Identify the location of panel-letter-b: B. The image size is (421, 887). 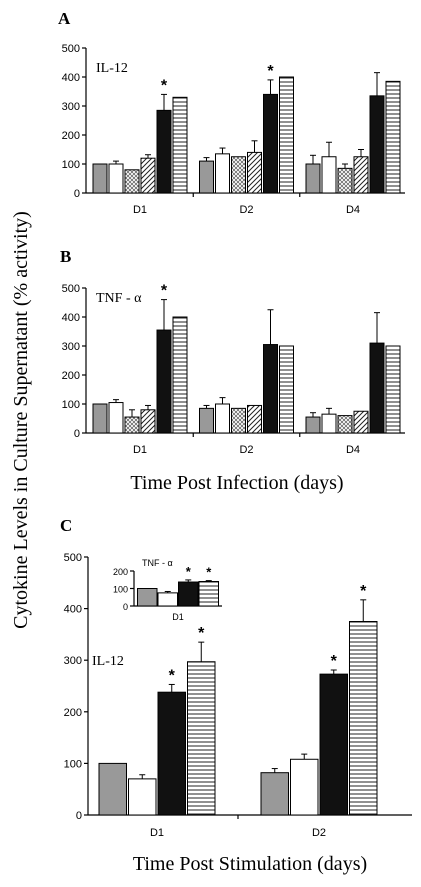
(65, 256).